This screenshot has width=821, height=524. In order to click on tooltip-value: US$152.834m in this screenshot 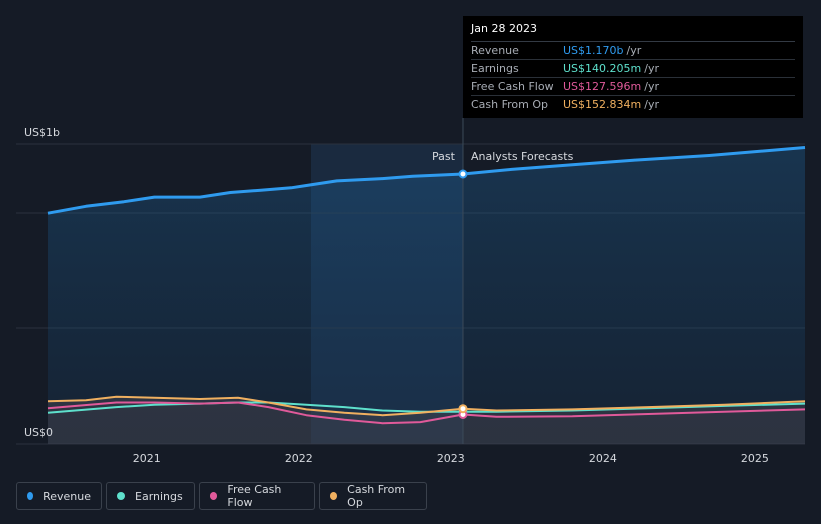, I will do `click(602, 104)`.